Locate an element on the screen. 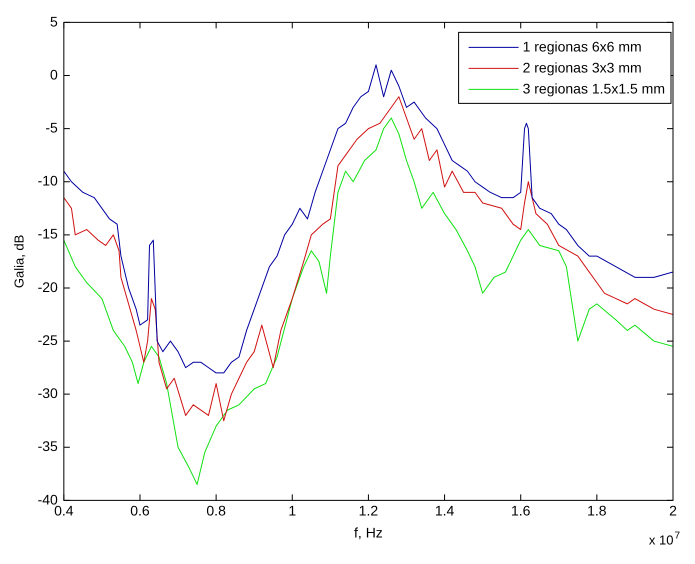 The image size is (695, 564). y-tick-label: -25 is located at coordinates (48, 340).